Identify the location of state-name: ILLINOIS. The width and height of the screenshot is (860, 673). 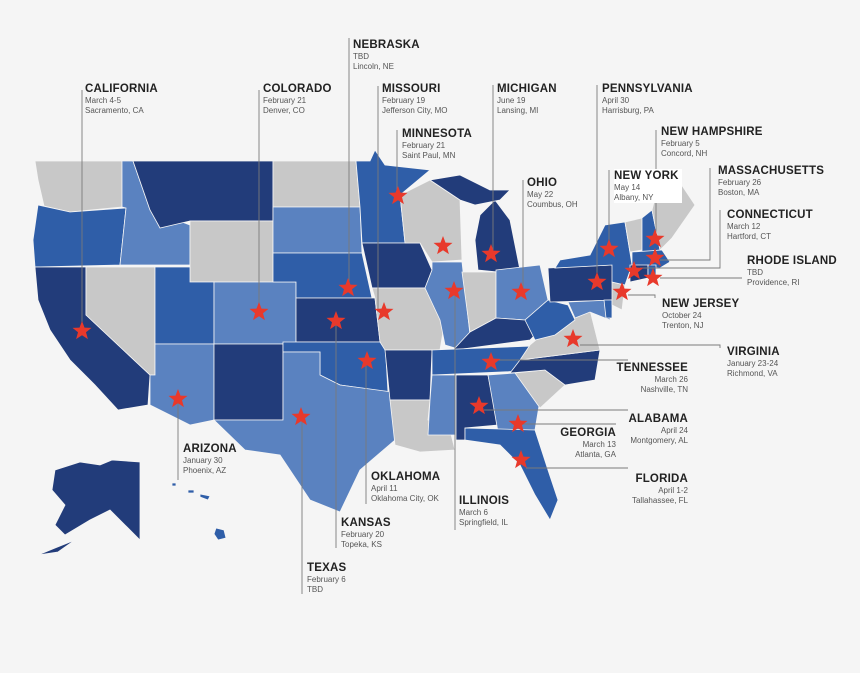
(484, 501).